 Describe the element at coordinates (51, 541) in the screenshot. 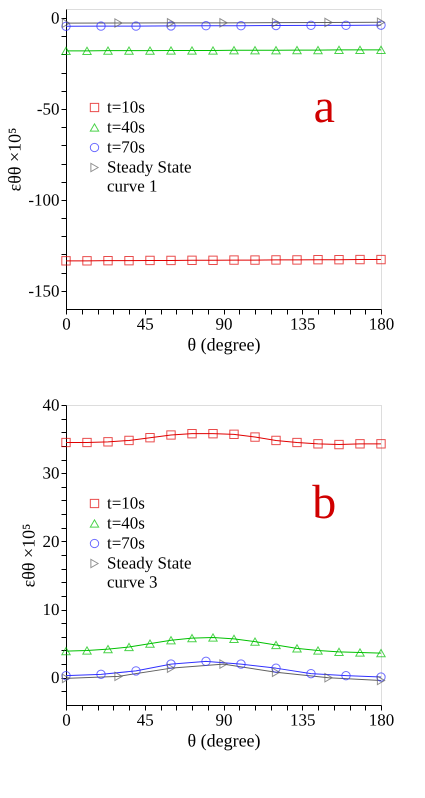

I see `y-tick-label: 20` at that location.